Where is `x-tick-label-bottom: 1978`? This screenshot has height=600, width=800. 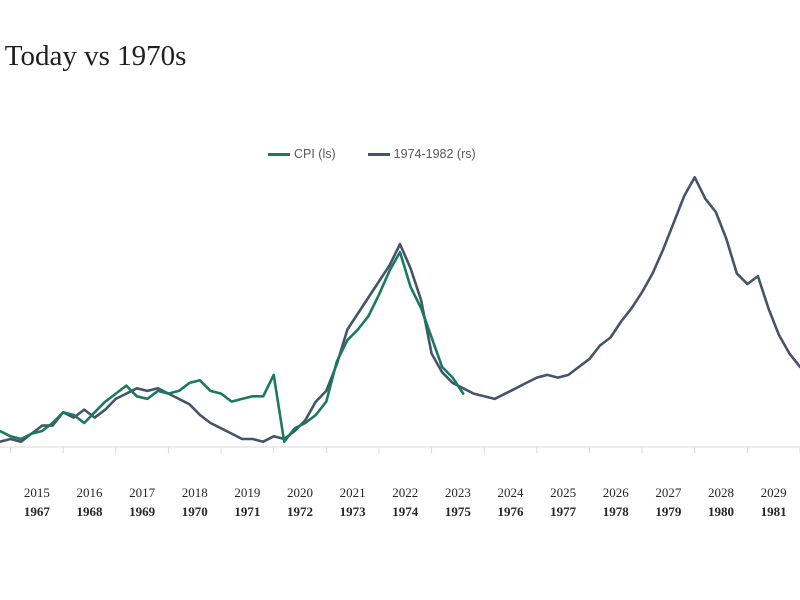 x-tick-label-bottom: 1978 is located at coordinates (616, 511).